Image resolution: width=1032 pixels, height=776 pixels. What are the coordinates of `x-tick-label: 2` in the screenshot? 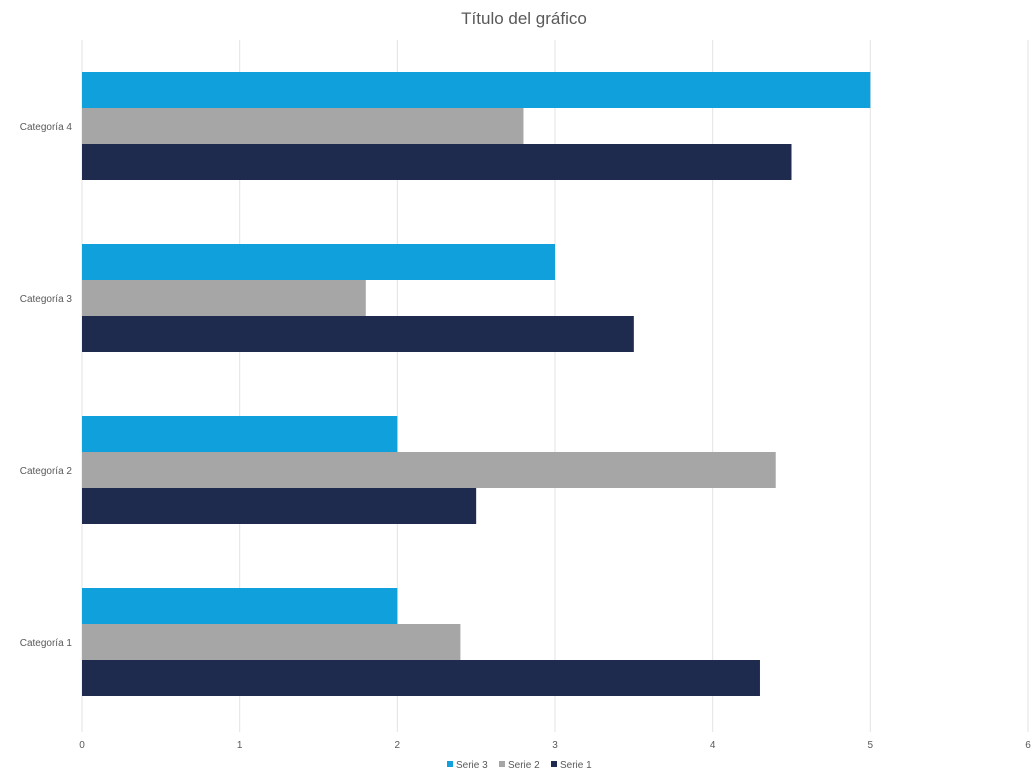 It's located at (398, 745).